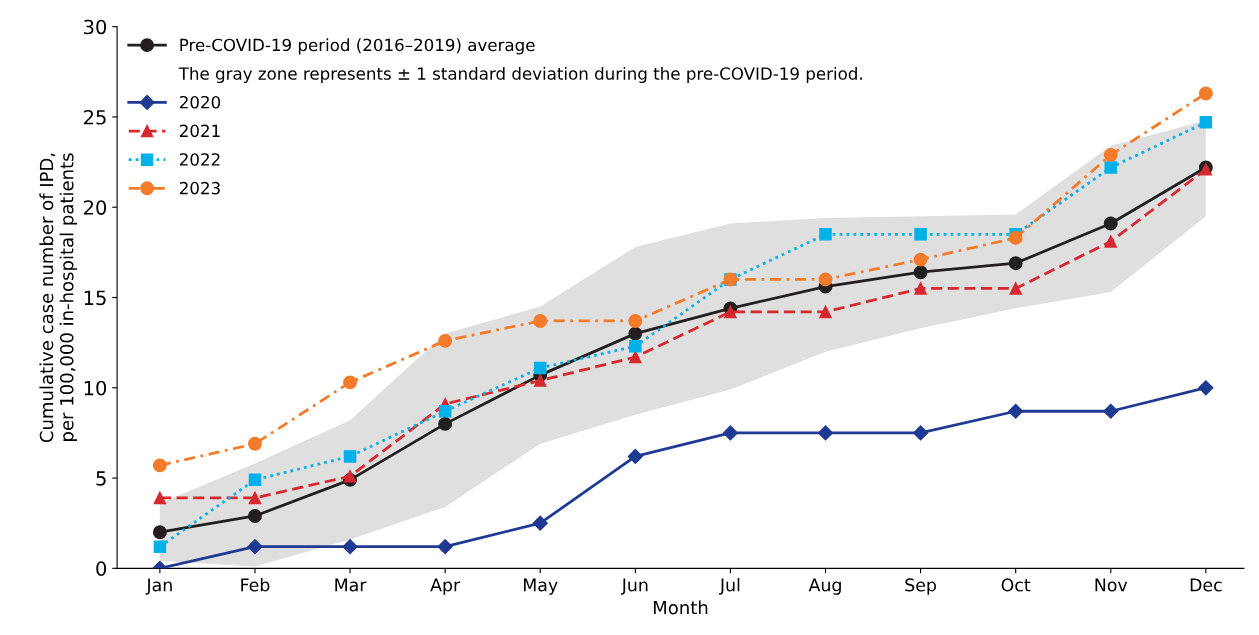 The image size is (1259, 635). What do you see at coordinates (680, 607) in the screenshot?
I see `x-axis-title: Month` at bounding box center [680, 607].